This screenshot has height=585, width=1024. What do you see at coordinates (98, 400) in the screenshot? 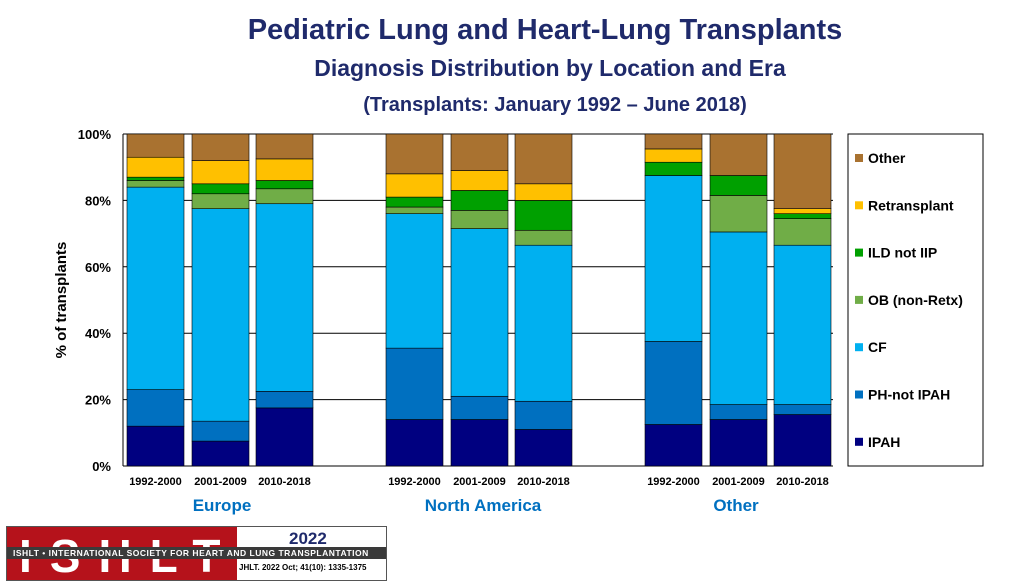
I see `y-tick-label: 20%` at bounding box center [98, 400].